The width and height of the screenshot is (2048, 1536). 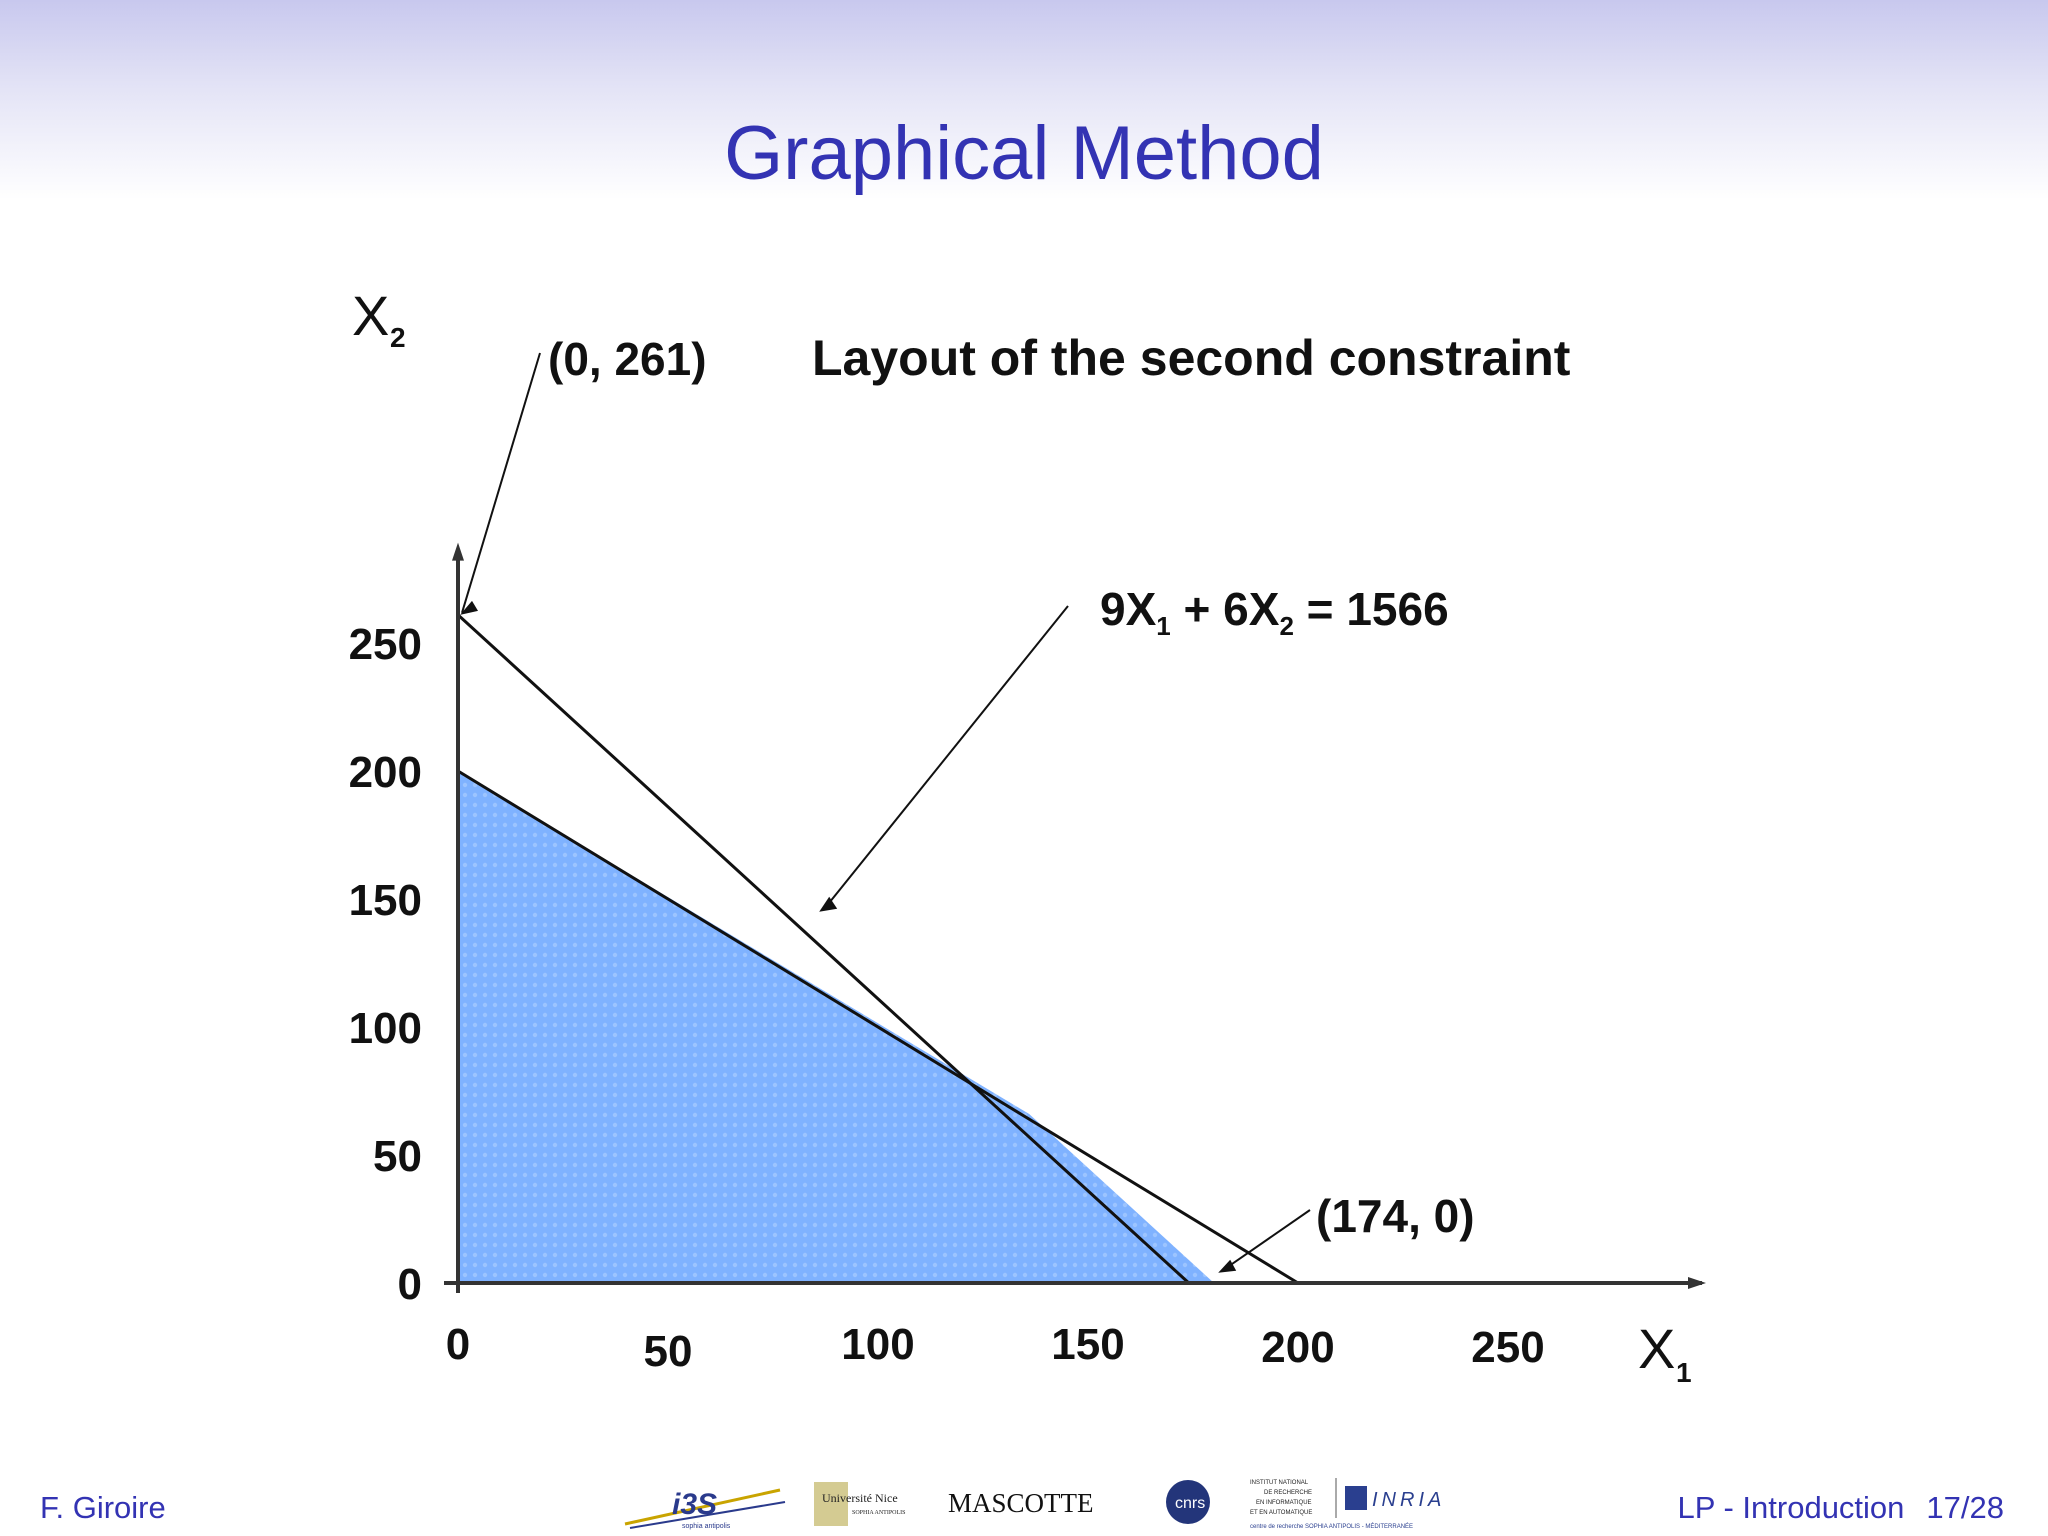 What do you see at coordinates (385, 900) in the screenshot?
I see `y-tick-label: 150` at bounding box center [385, 900].